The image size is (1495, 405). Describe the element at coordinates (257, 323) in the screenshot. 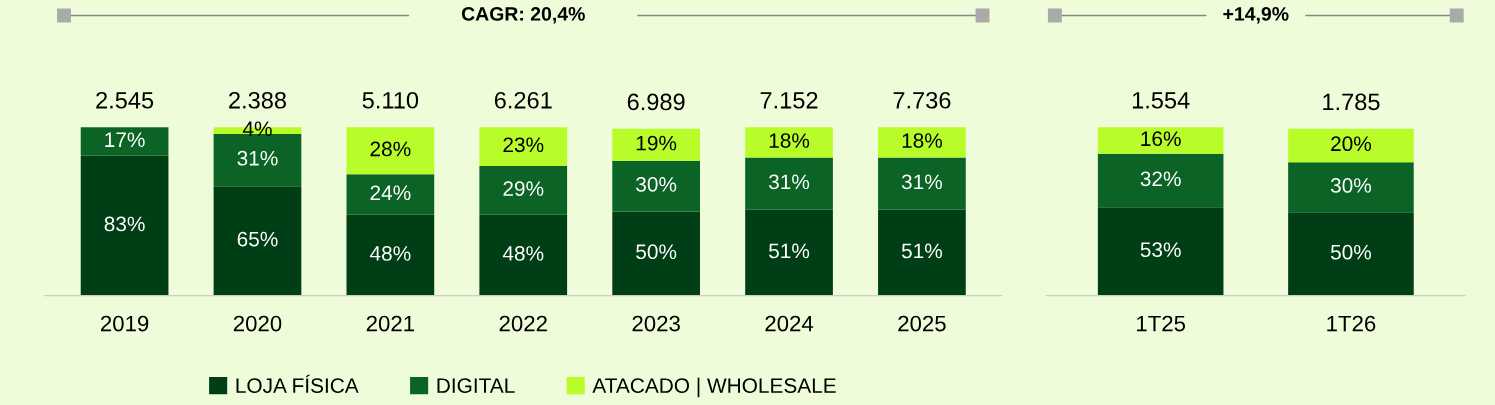

I see `x-tick-label: 2020` at that location.